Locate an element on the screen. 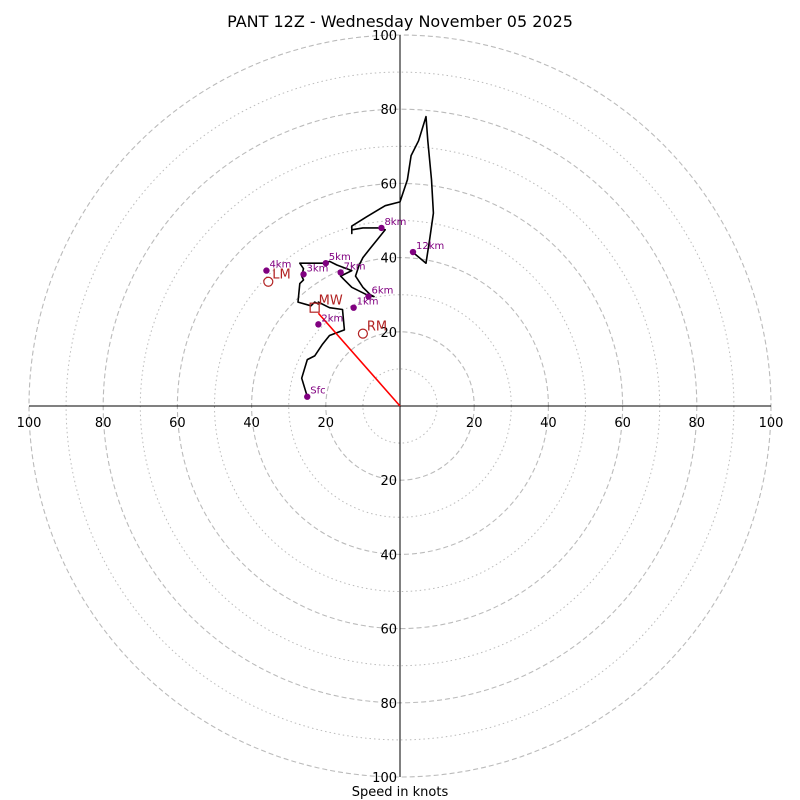 The width and height of the screenshot is (800, 800). storm-marker-lm is located at coordinates (268, 281).